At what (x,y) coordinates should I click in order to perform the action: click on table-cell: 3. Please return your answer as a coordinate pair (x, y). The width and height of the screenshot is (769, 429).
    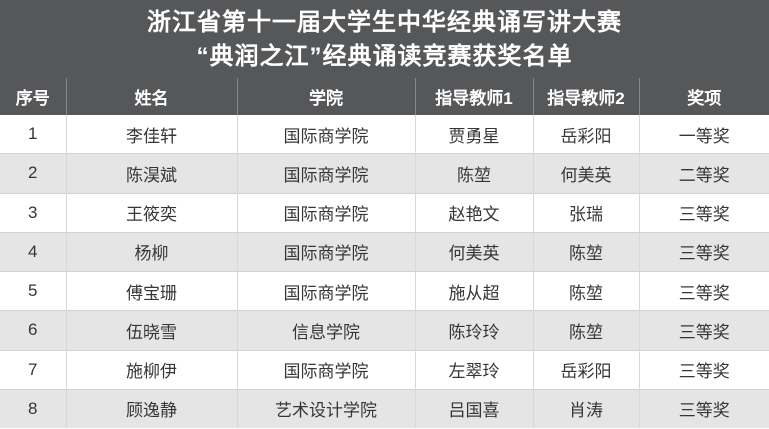
    Looking at the image, I should click on (33, 212).